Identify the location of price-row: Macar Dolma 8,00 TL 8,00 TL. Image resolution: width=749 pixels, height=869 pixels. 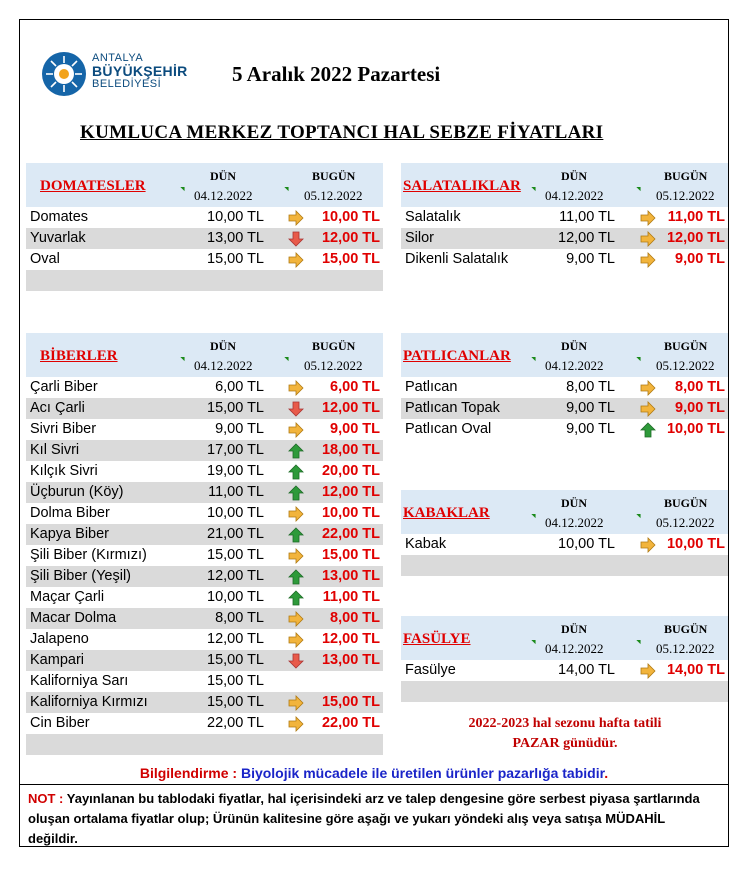
(204, 618).